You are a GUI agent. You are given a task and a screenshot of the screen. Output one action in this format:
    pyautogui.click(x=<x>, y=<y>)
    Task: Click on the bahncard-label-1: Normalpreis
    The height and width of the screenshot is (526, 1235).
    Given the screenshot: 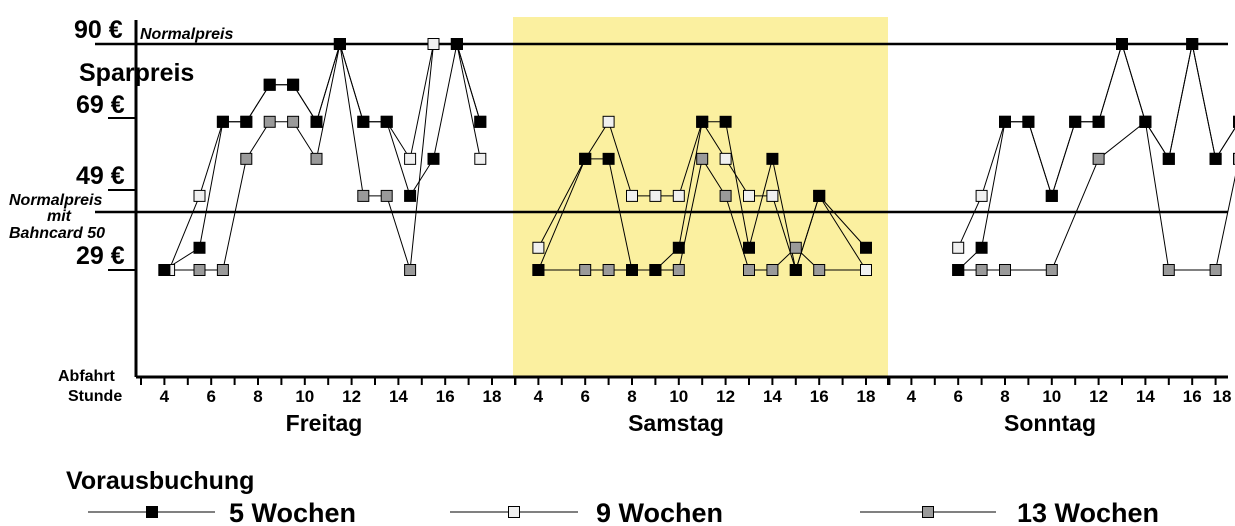 What is the action you would take?
    pyautogui.click(x=55, y=200)
    